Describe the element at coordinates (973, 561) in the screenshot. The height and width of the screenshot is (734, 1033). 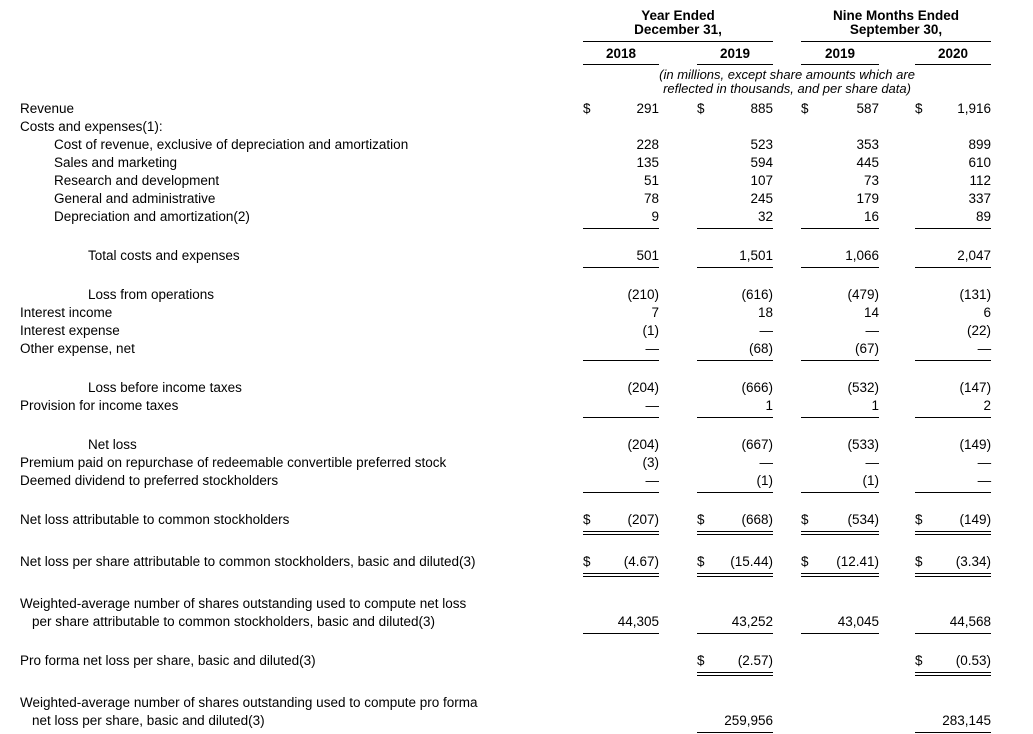
I see `amount: (3.34)` at that location.